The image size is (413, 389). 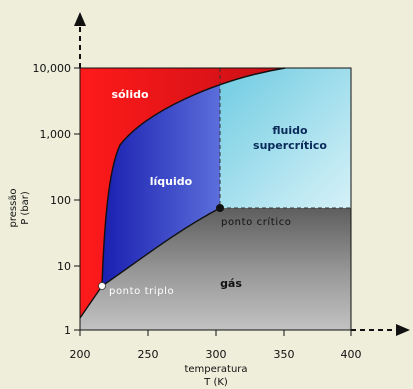 What do you see at coordinates (216, 354) in the screenshot?
I see `x-tick-label: 300` at bounding box center [216, 354].